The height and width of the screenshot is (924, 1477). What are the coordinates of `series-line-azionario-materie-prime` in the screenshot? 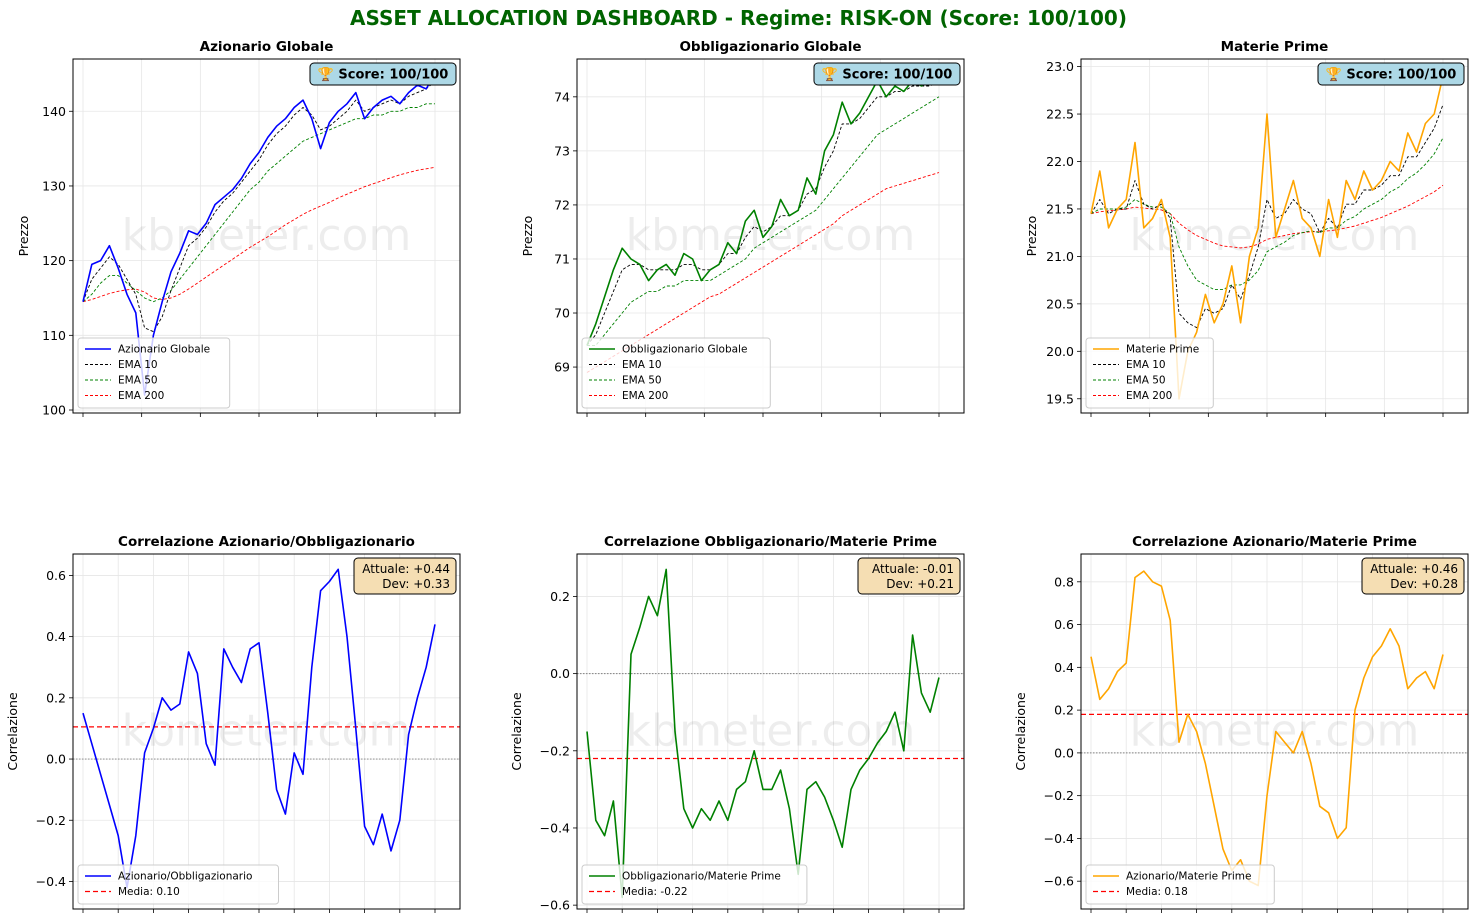 It's located at (1267, 728).